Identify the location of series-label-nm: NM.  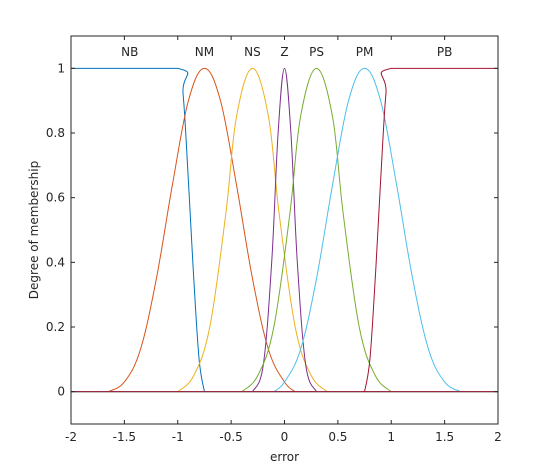
(204, 52).